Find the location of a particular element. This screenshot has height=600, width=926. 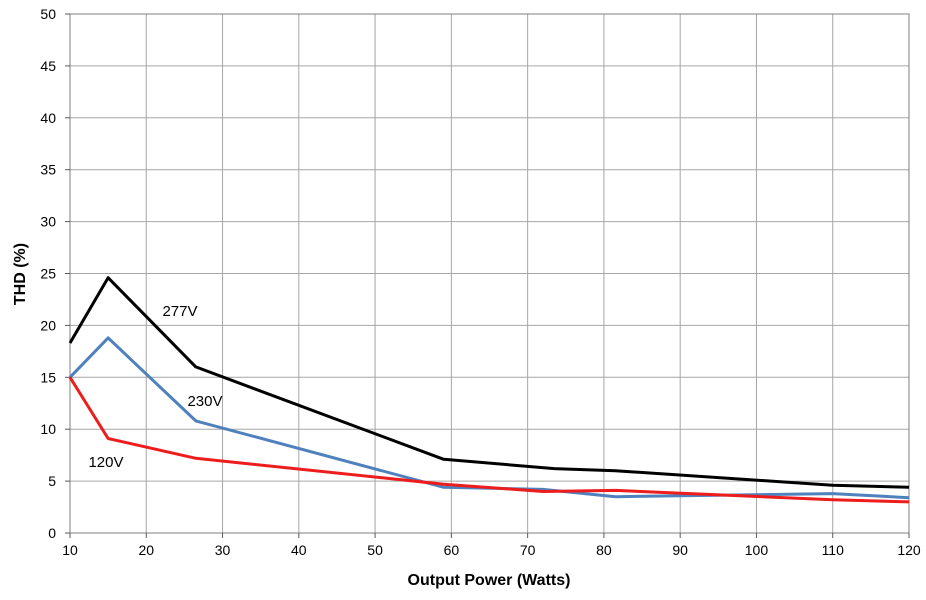

series-label-120v: 120V is located at coordinates (105, 462).